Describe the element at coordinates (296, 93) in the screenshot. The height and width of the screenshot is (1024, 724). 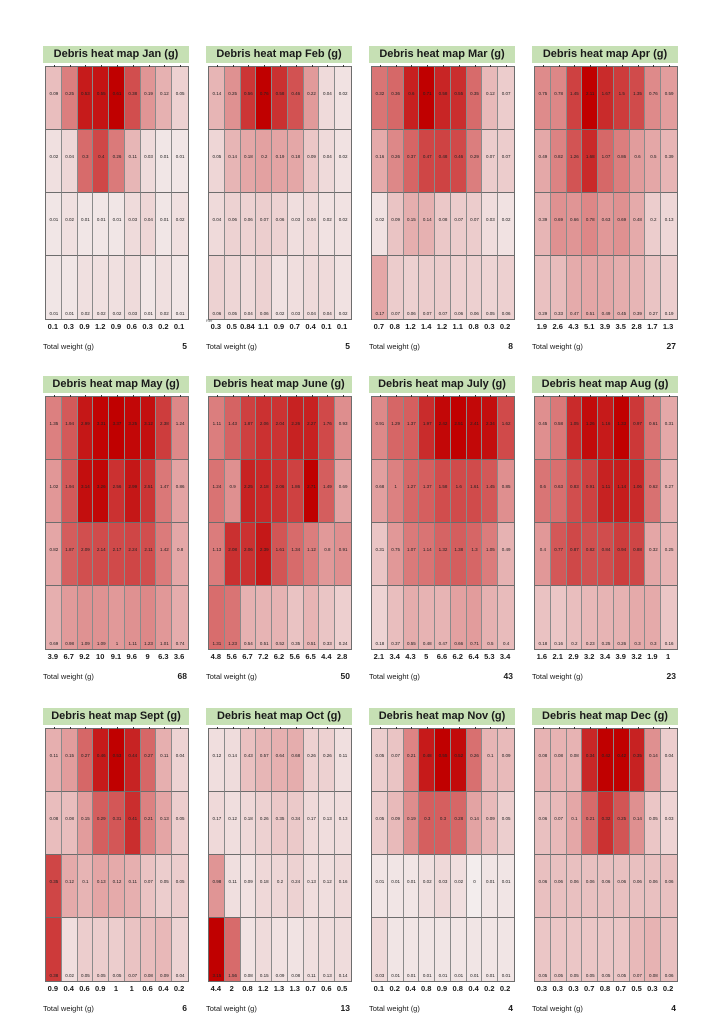
I see `cell-value-label: 0.46` at that location.